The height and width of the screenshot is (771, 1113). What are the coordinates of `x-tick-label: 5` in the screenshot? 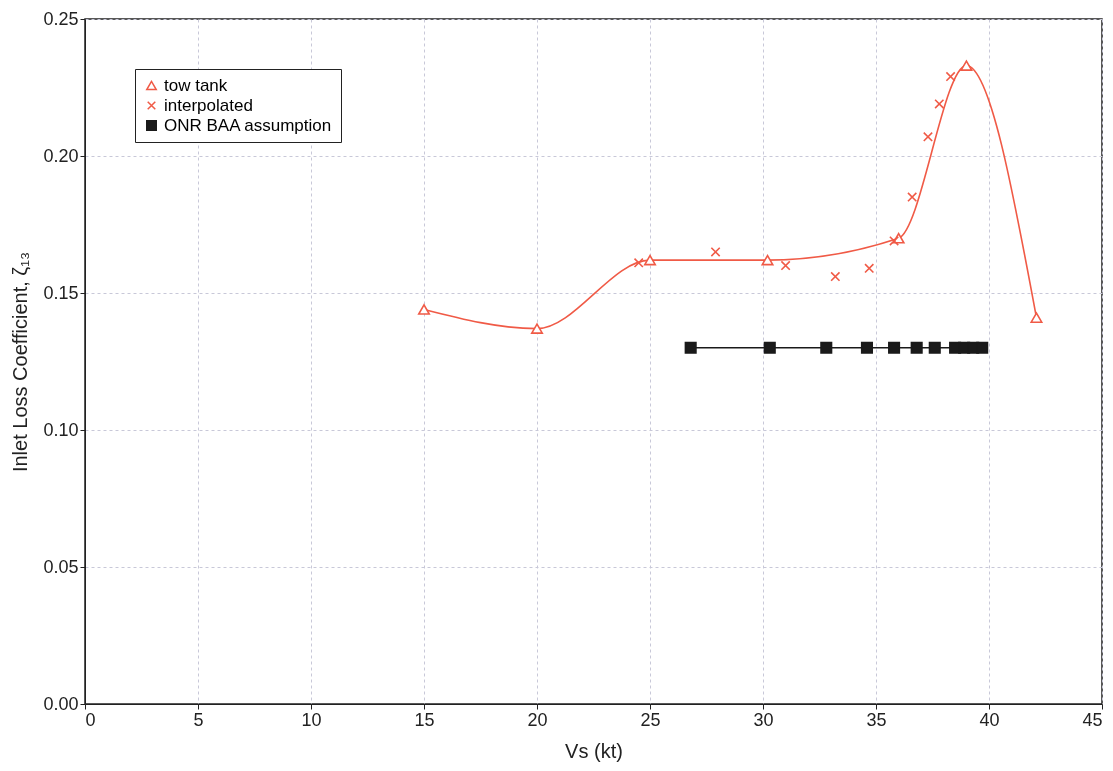 It's located at (198, 719).